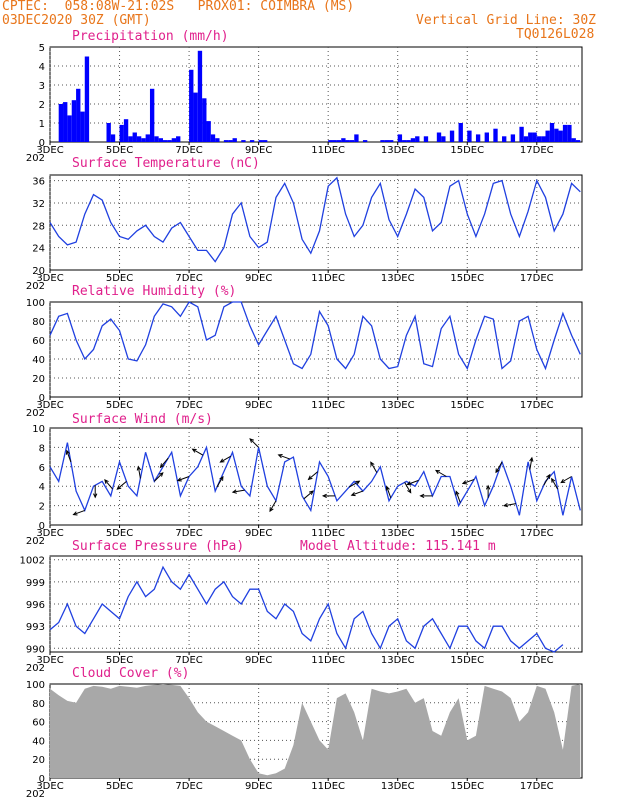 Image resolution: width=618 pixels, height=800 pixels. Describe the element at coordinates (35, 627) in the screenshot. I see `pres-ytick-label: 993` at that location.